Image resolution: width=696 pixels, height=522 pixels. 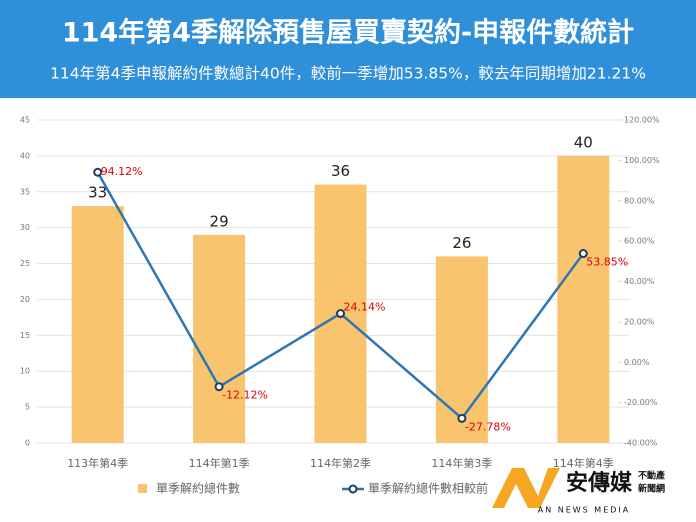 I want to click on y2-tick-label: -40.00%, so click(x=641, y=443).